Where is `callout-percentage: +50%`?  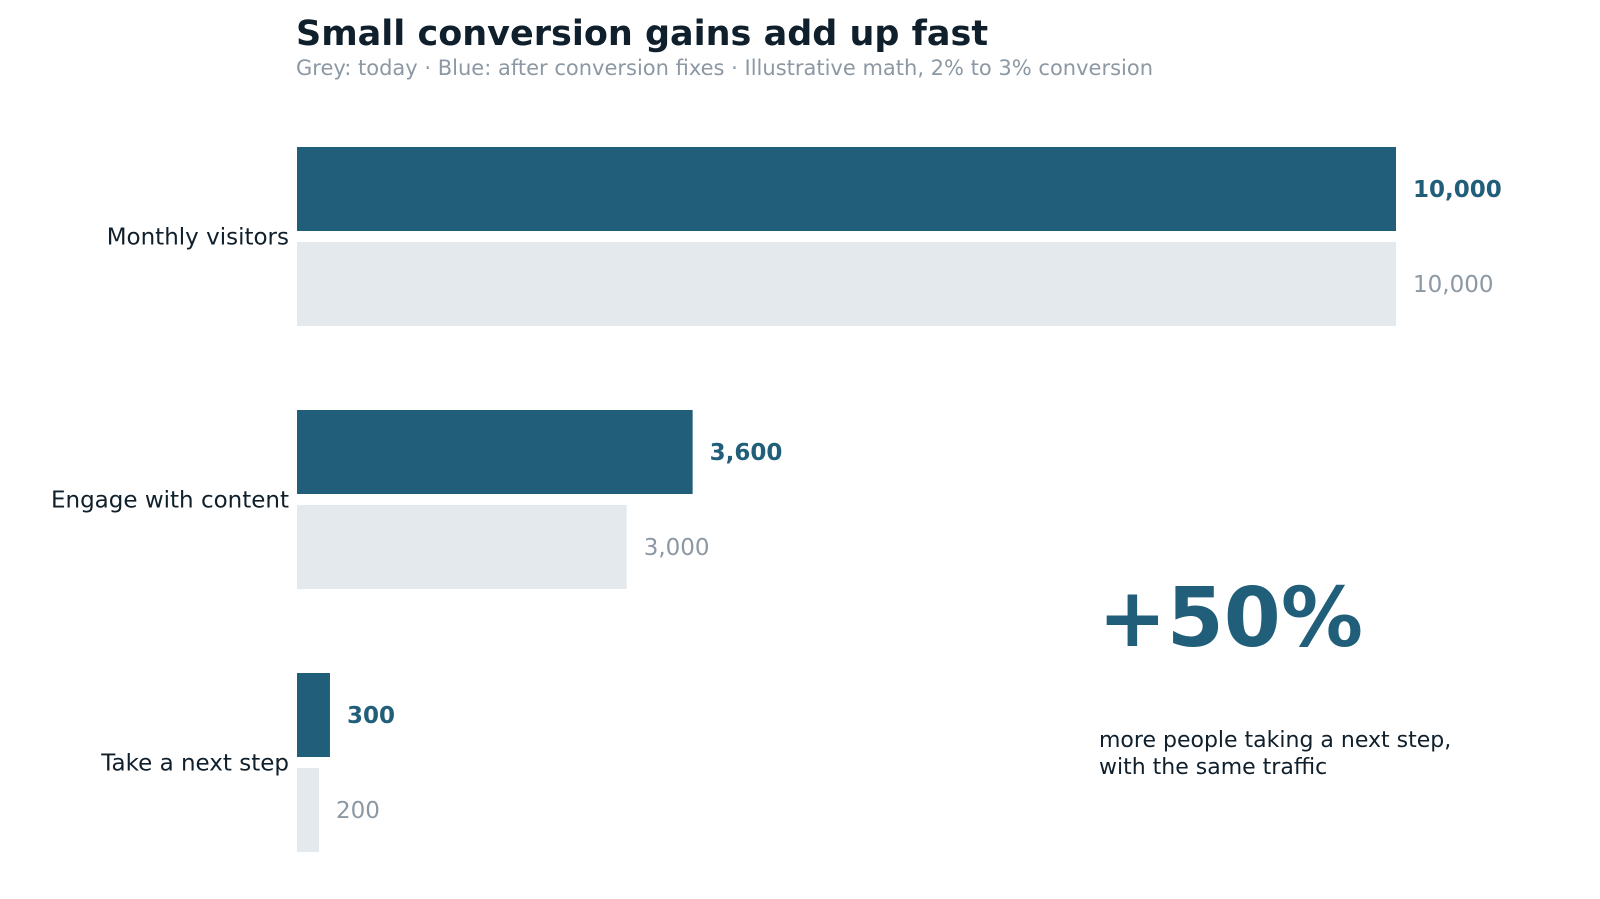 callout-percentage: +50% is located at coordinates (1230, 618).